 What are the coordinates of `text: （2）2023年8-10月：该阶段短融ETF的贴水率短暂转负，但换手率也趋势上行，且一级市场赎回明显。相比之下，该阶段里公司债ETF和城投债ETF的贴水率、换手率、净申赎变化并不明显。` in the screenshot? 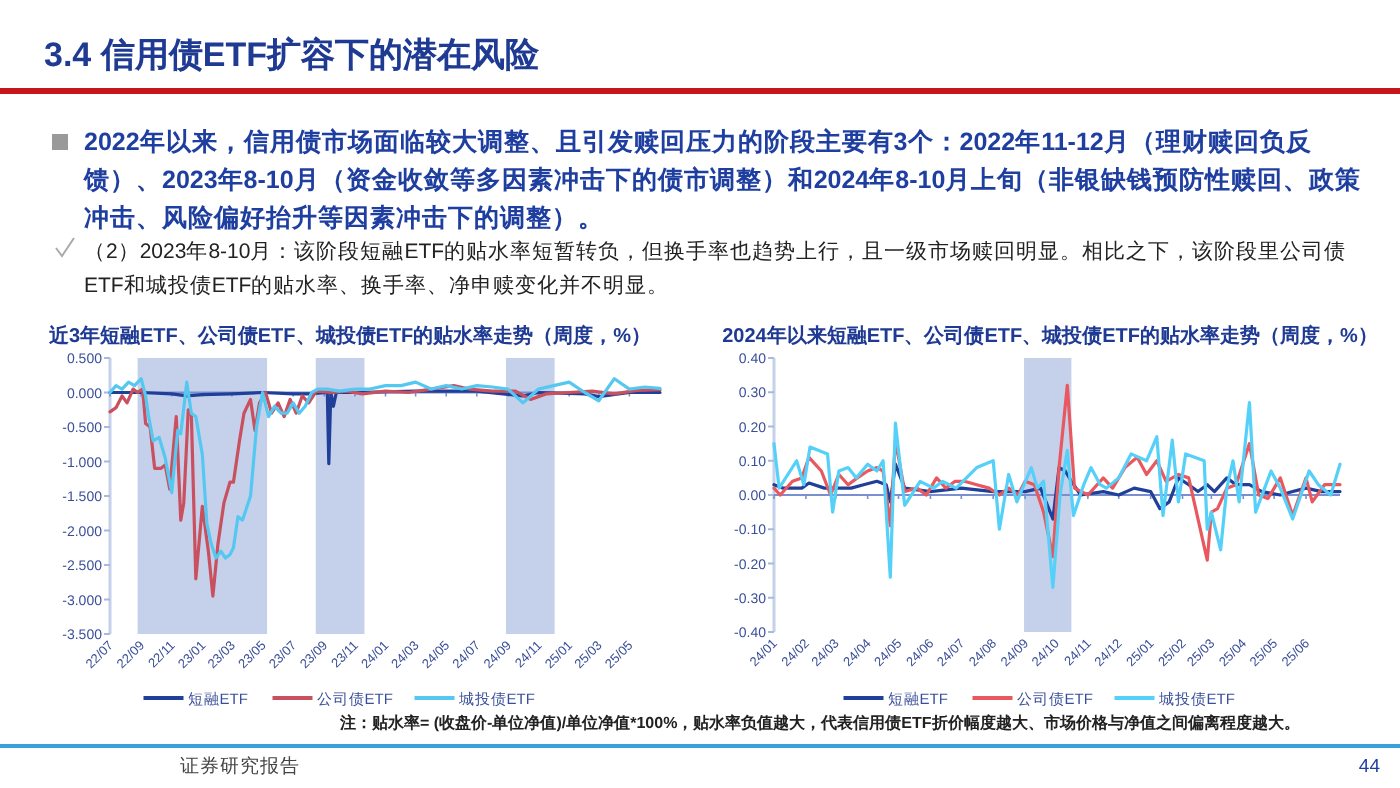 It's located at (716, 270).